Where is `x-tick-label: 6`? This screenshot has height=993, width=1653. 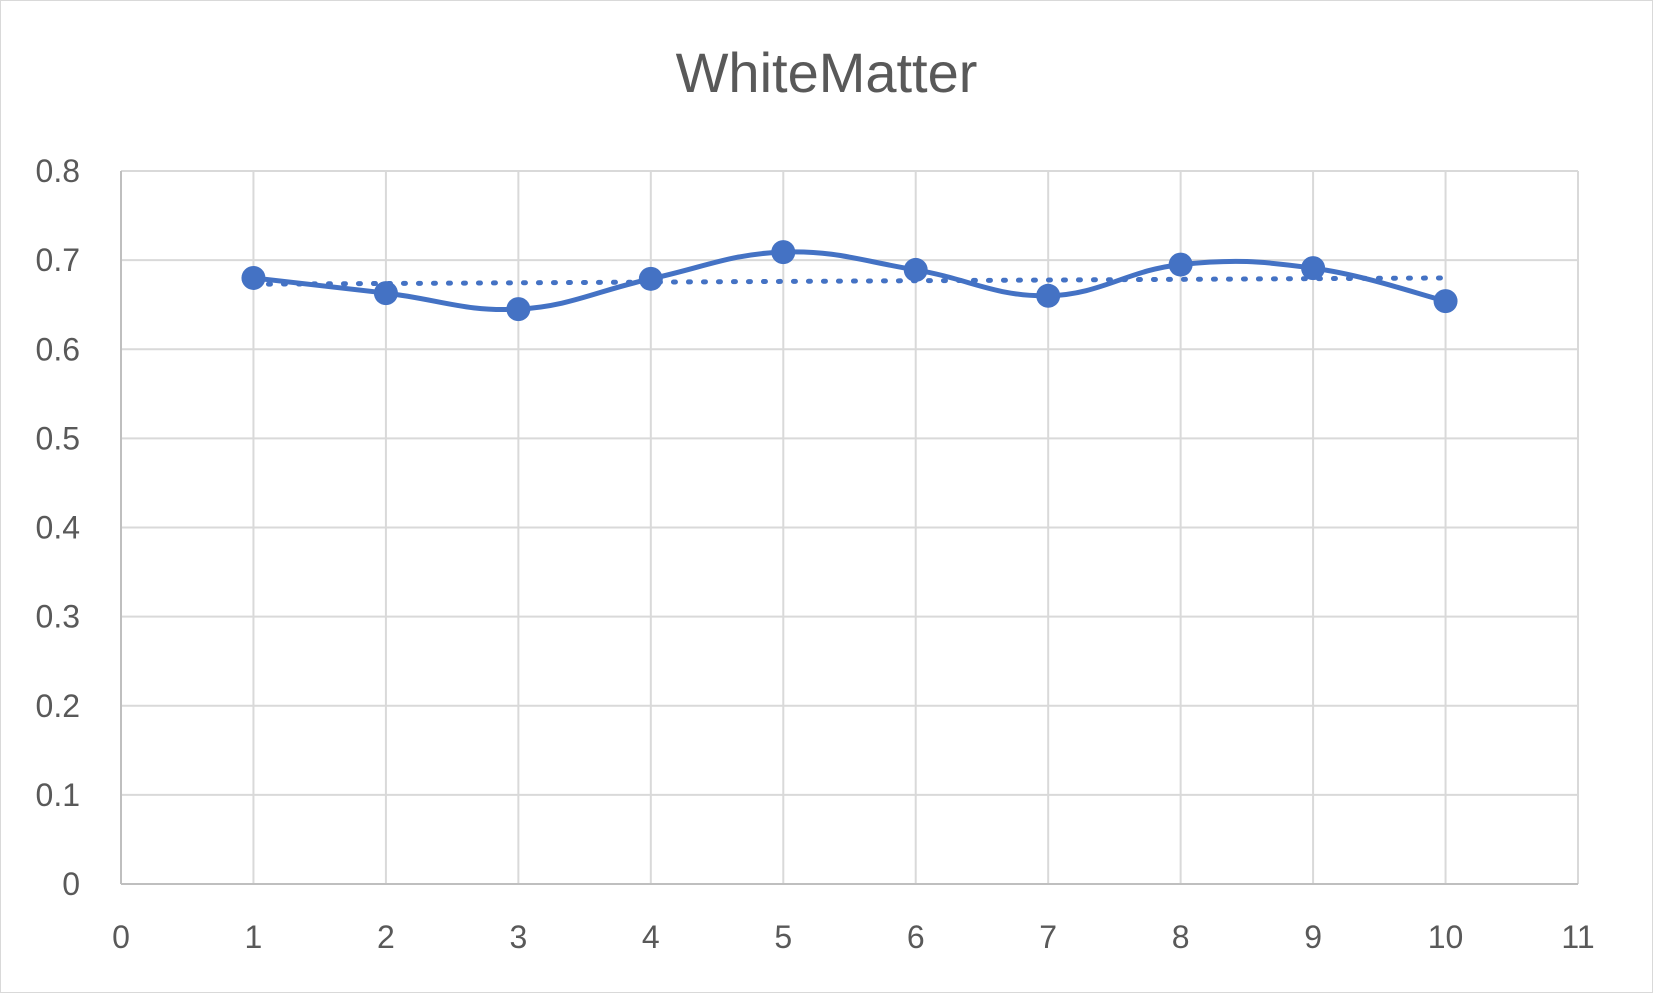 x-tick-label: 6 is located at coordinates (916, 937).